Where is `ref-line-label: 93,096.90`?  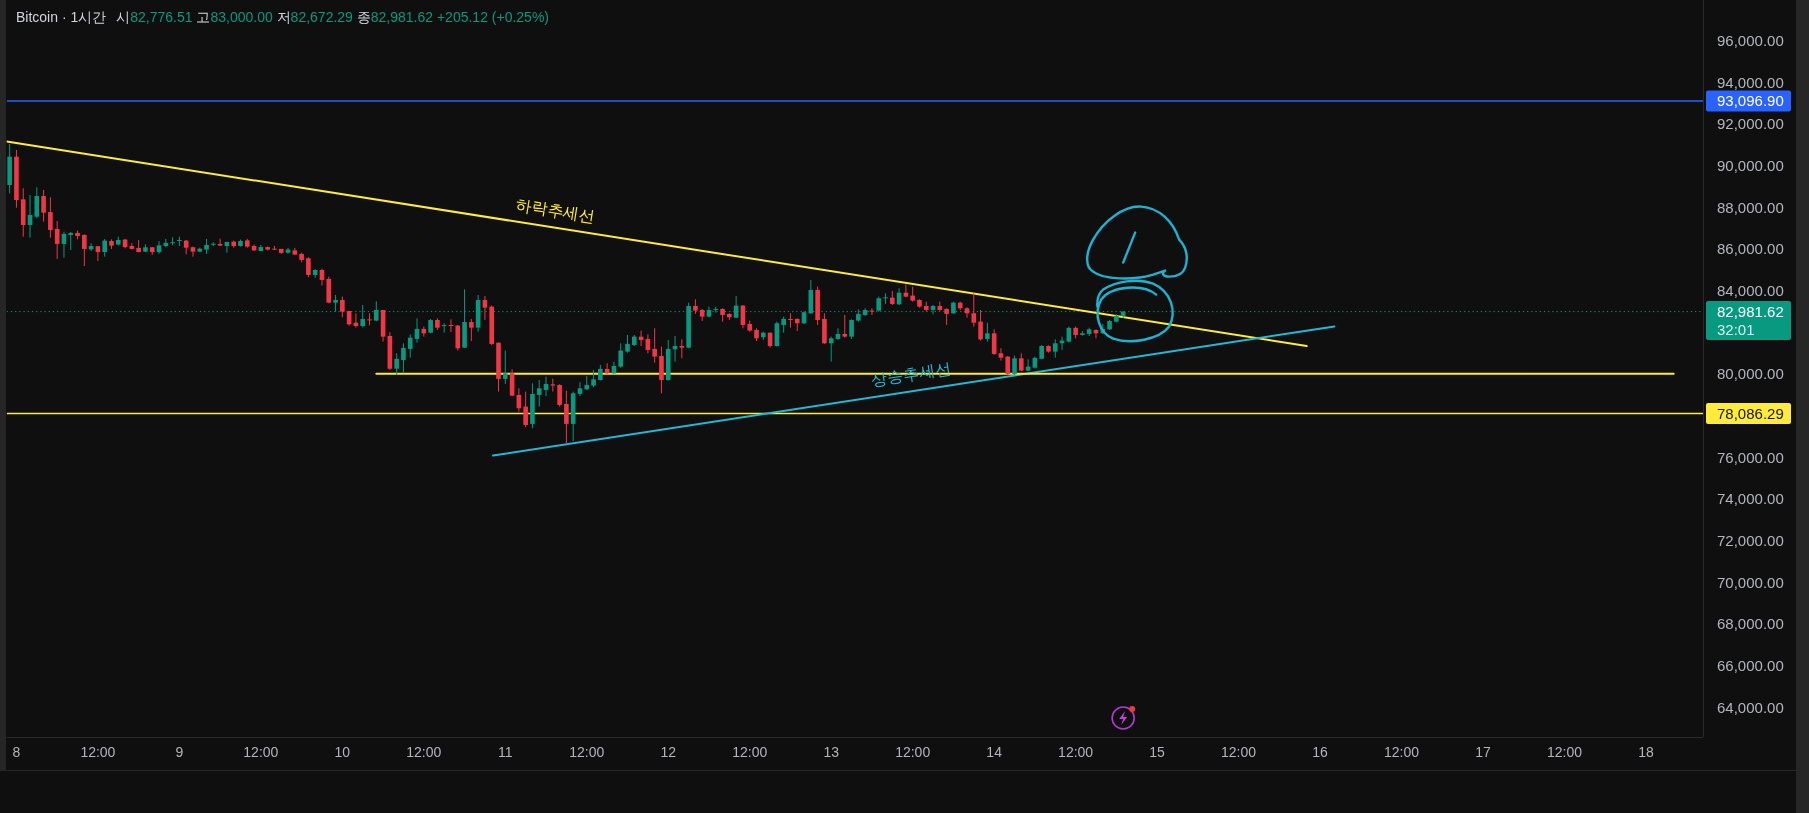
ref-line-label: 93,096.90 is located at coordinates (1750, 101).